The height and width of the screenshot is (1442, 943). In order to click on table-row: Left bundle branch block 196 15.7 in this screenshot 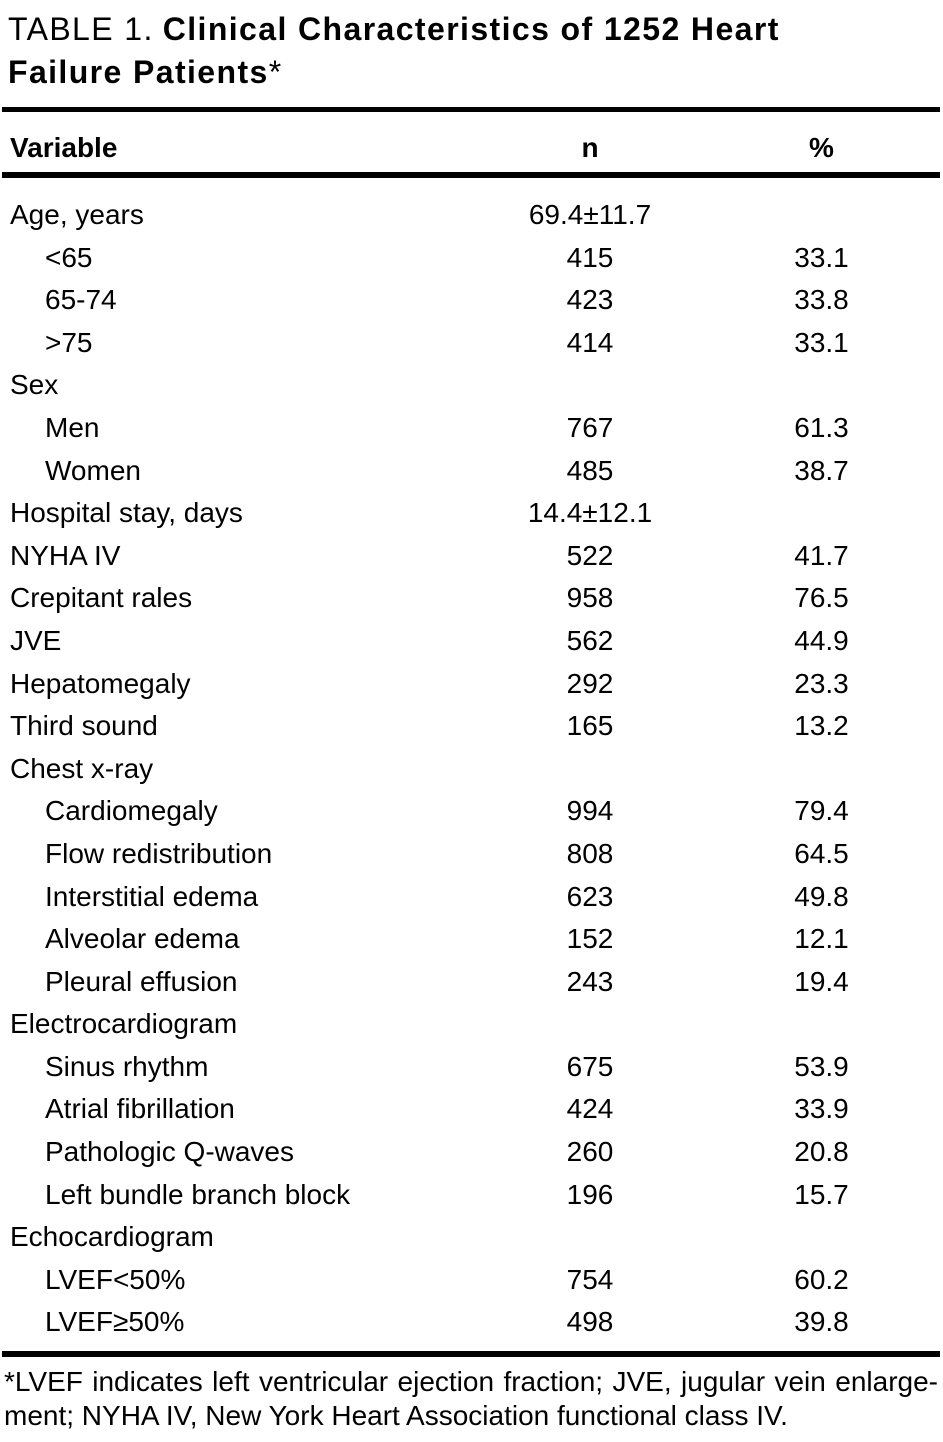, I will do `click(471, 1195)`.